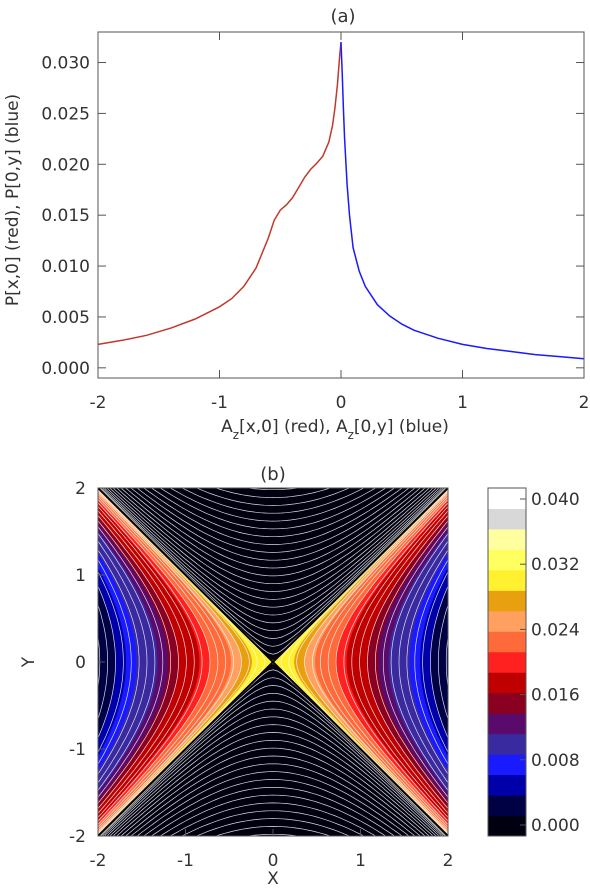  I want to click on y-tick-label: 0.015, so click(65, 216).